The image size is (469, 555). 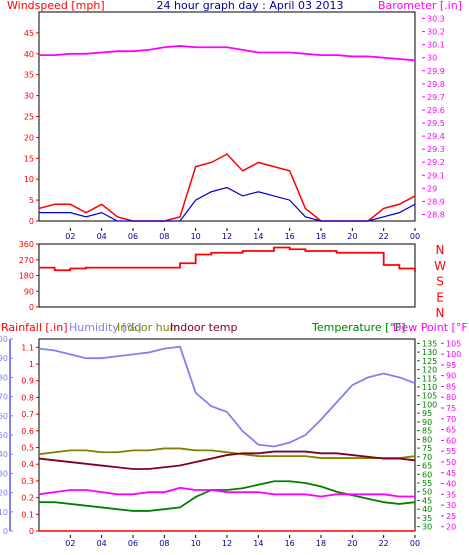 What do you see at coordinates (27, 431) in the screenshot?
I see `rainfall-tick: 0.6` at bounding box center [27, 431].